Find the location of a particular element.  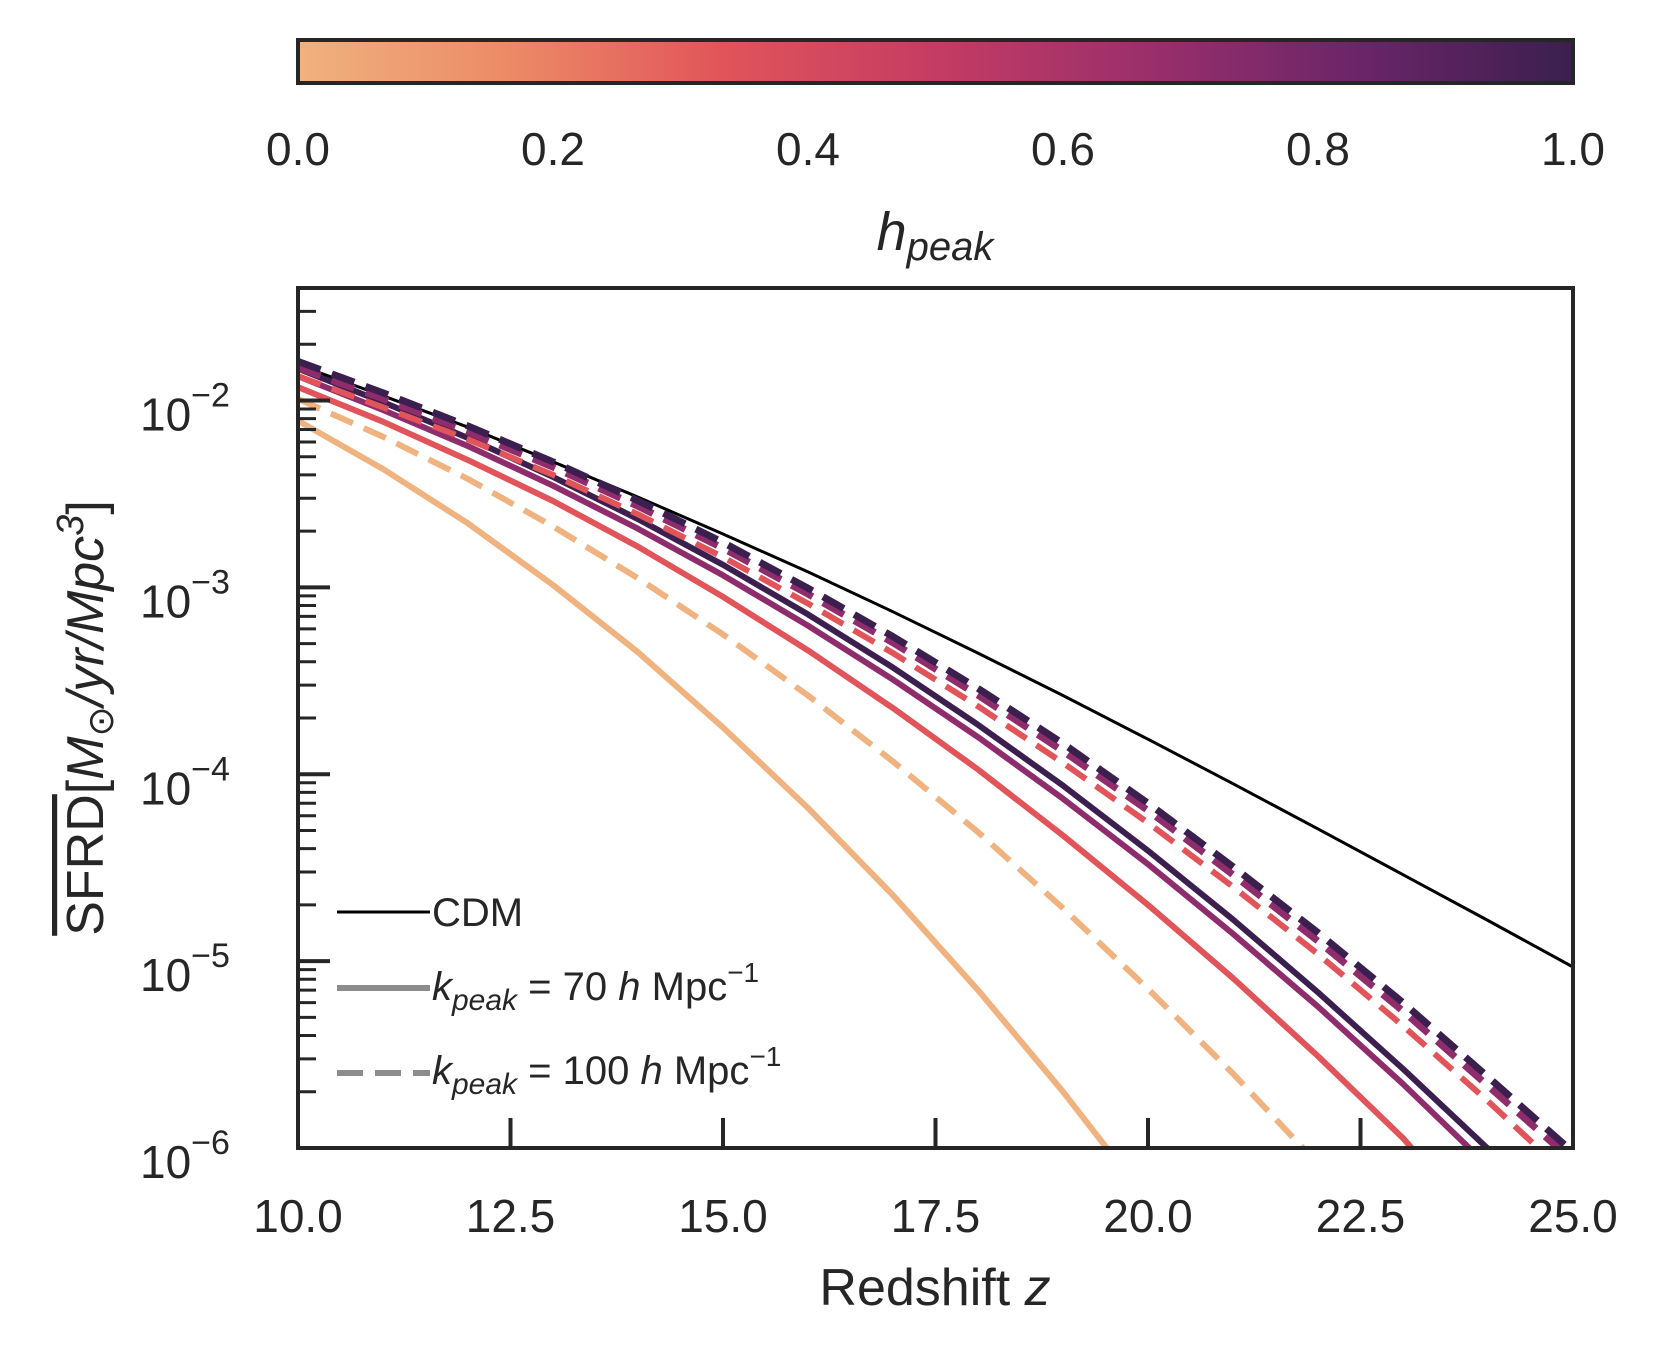

y-tick-label: 10⁻⁶ is located at coordinates (185, 1156).